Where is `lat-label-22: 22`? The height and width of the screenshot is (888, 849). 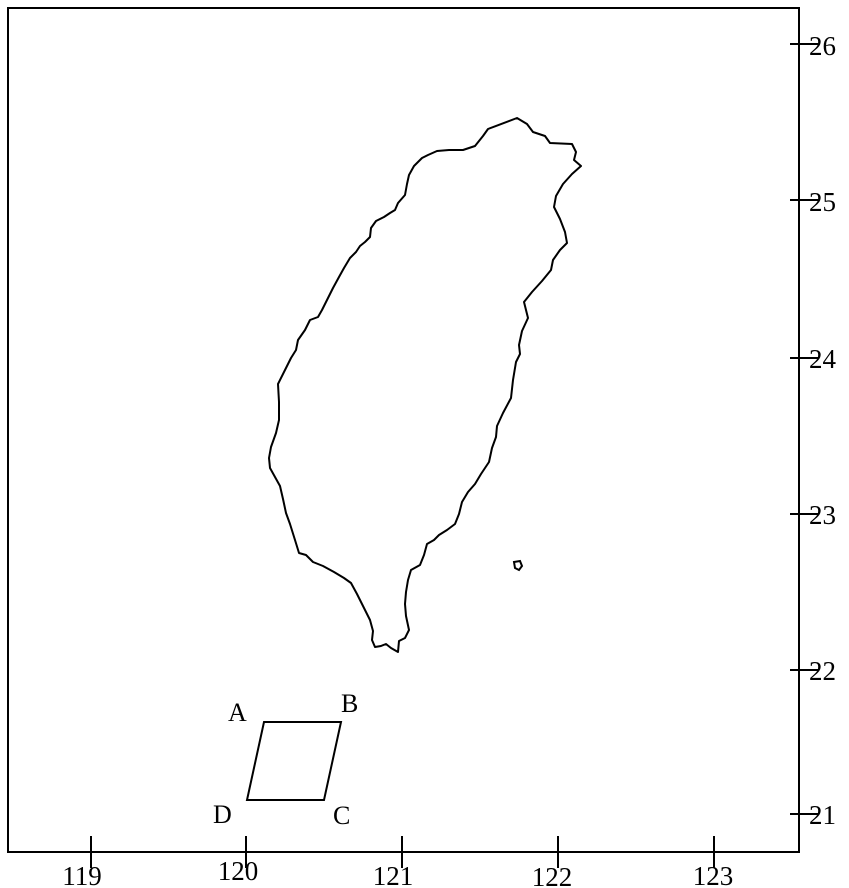
lat-label-22: 22 is located at coordinates (822, 671).